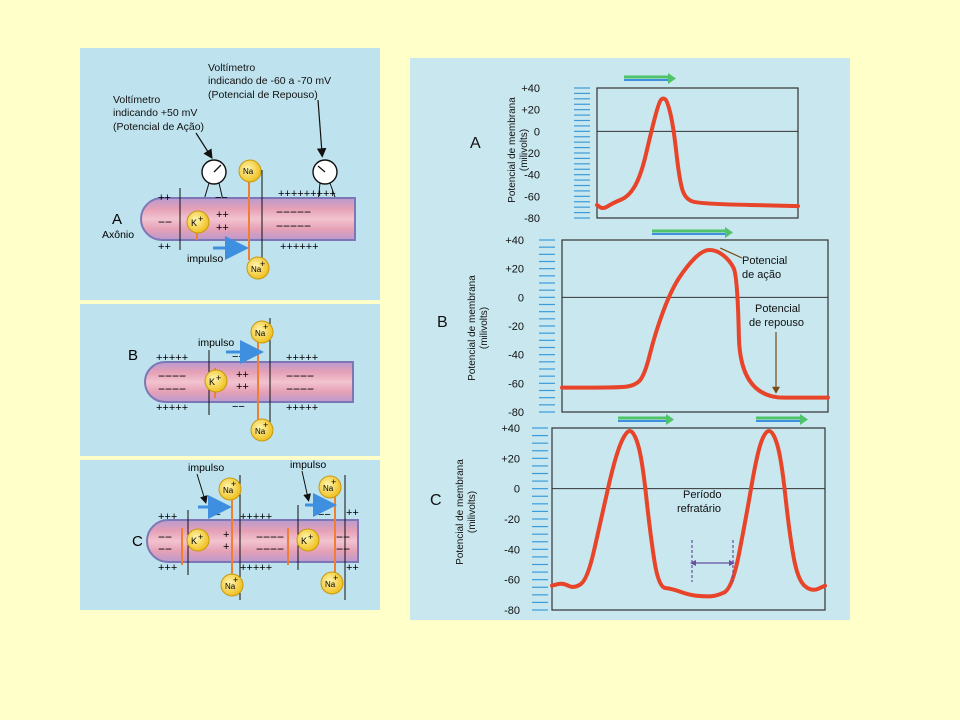  Describe the element at coordinates (761, 275) in the screenshot. I see `annotation-action-potential: de ação` at that location.